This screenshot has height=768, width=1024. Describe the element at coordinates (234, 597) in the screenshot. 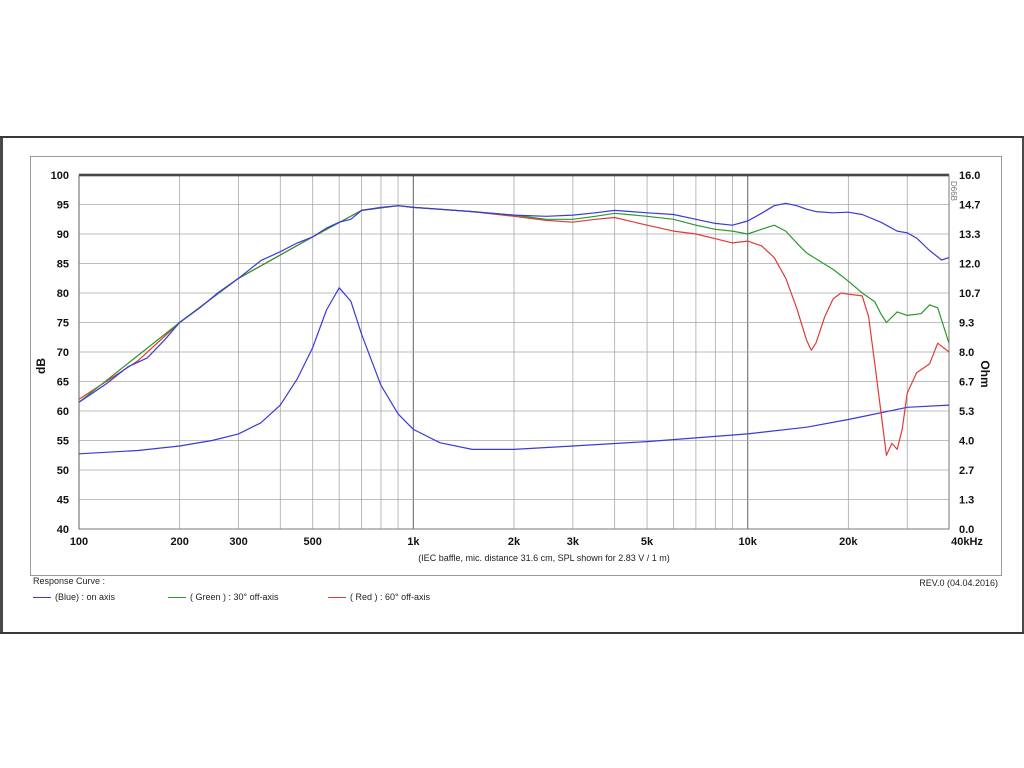

I see `legend-label-30-off-axis: ( Green ) : 30° off-axis` at that location.